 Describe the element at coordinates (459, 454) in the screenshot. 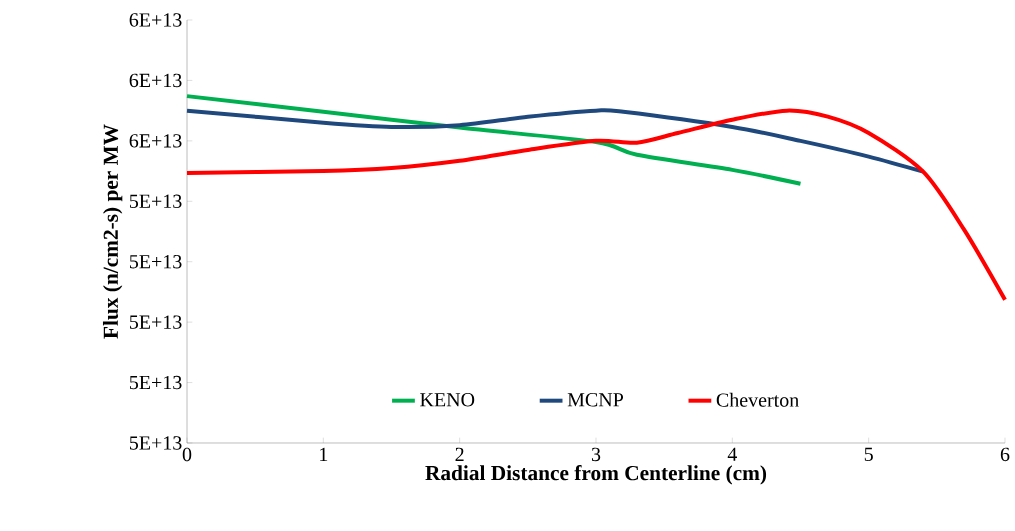

I see `x-tick-label: 2` at that location.